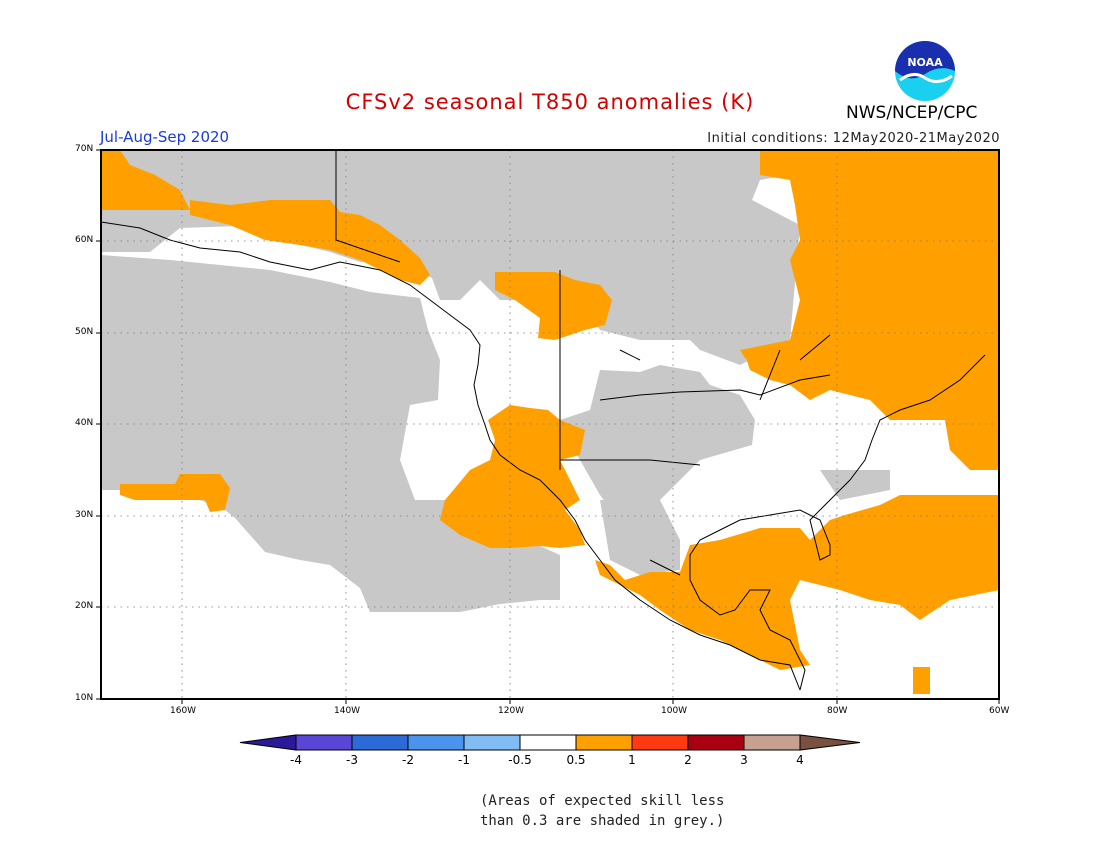 The height and width of the screenshot is (850, 1100). I want to click on chart-title: CFSv2 seasonal T850 anomalies (K), so click(550, 102).